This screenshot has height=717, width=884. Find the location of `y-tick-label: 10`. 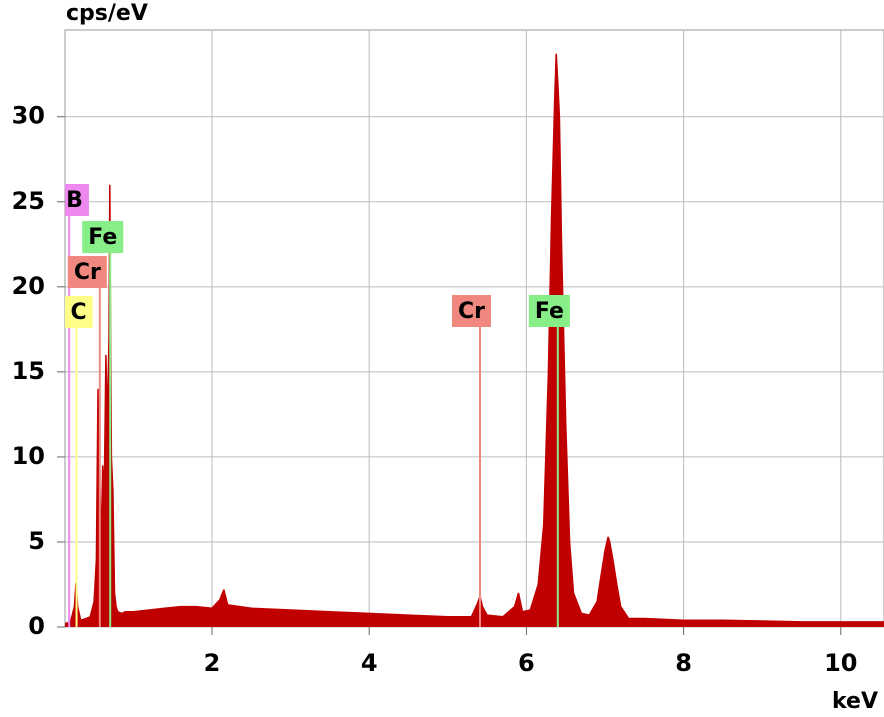

y-tick-label: 10 is located at coordinates (28, 456).